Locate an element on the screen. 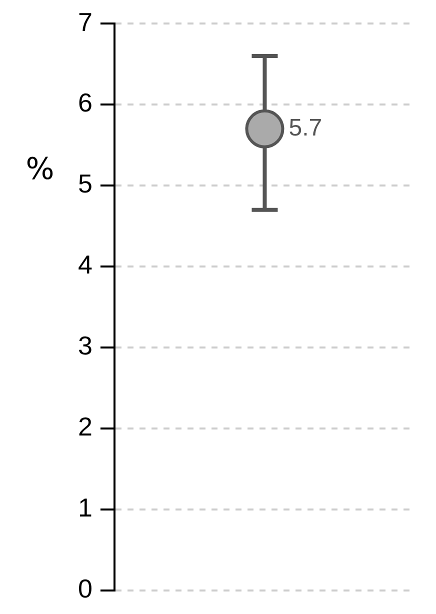 Image resolution: width=436 pixels, height=614 pixels. data-label: 5.7 is located at coordinates (305, 128).